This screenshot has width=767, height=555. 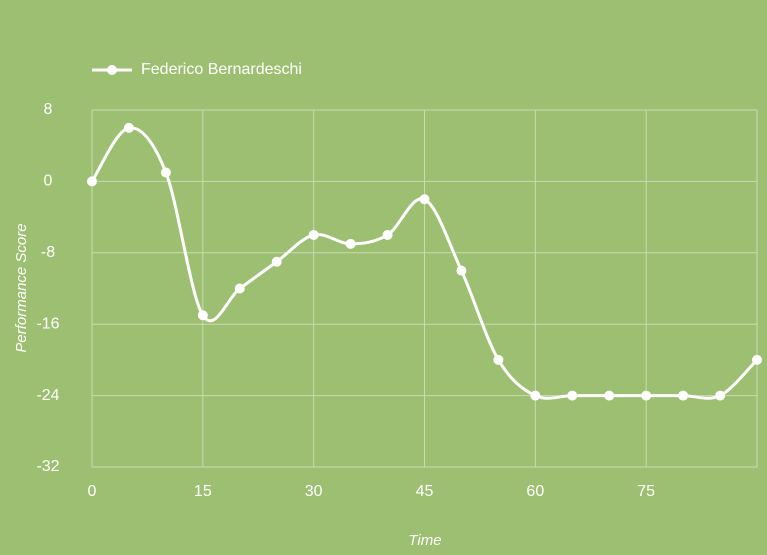 What do you see at coordinates (48, 109) in the screenshot?
I see `y-tick-label: 8` at bounding box center [48, 109].